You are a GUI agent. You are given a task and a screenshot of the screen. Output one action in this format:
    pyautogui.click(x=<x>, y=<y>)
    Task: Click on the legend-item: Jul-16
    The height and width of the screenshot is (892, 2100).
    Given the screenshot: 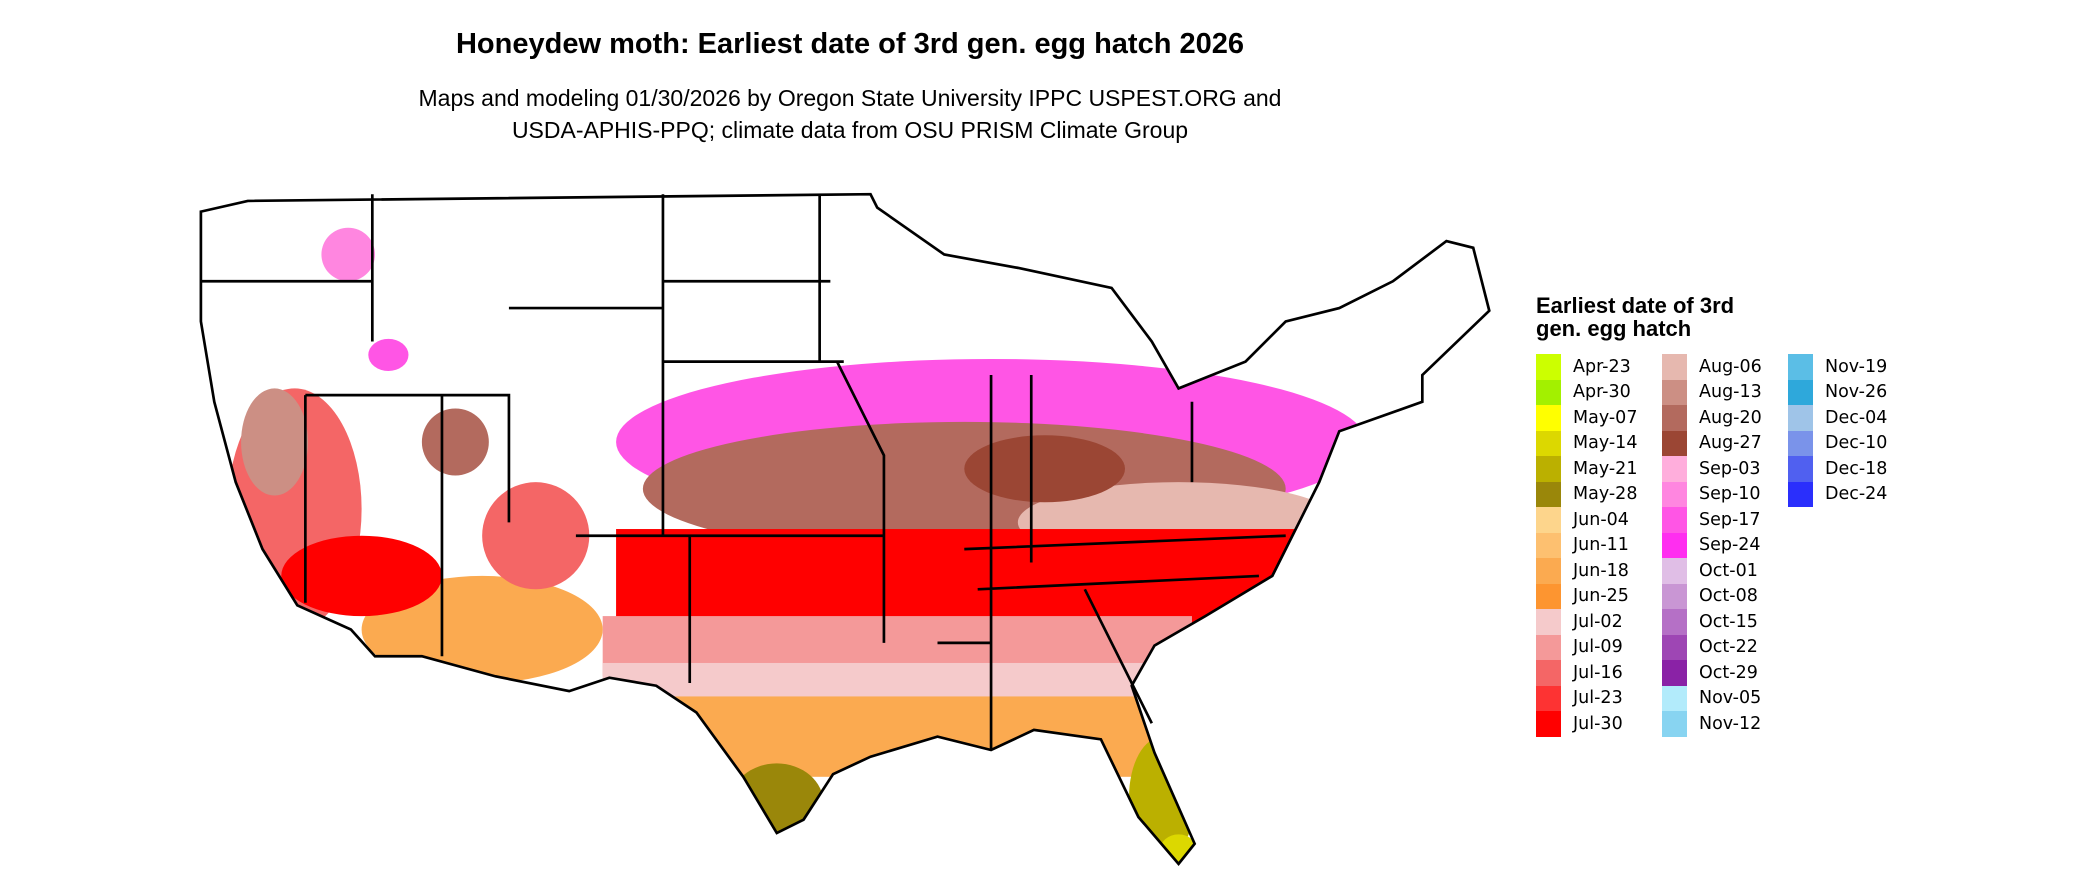 What is the action you would take?
    pyautogui.click(x=1599, y=673)
    